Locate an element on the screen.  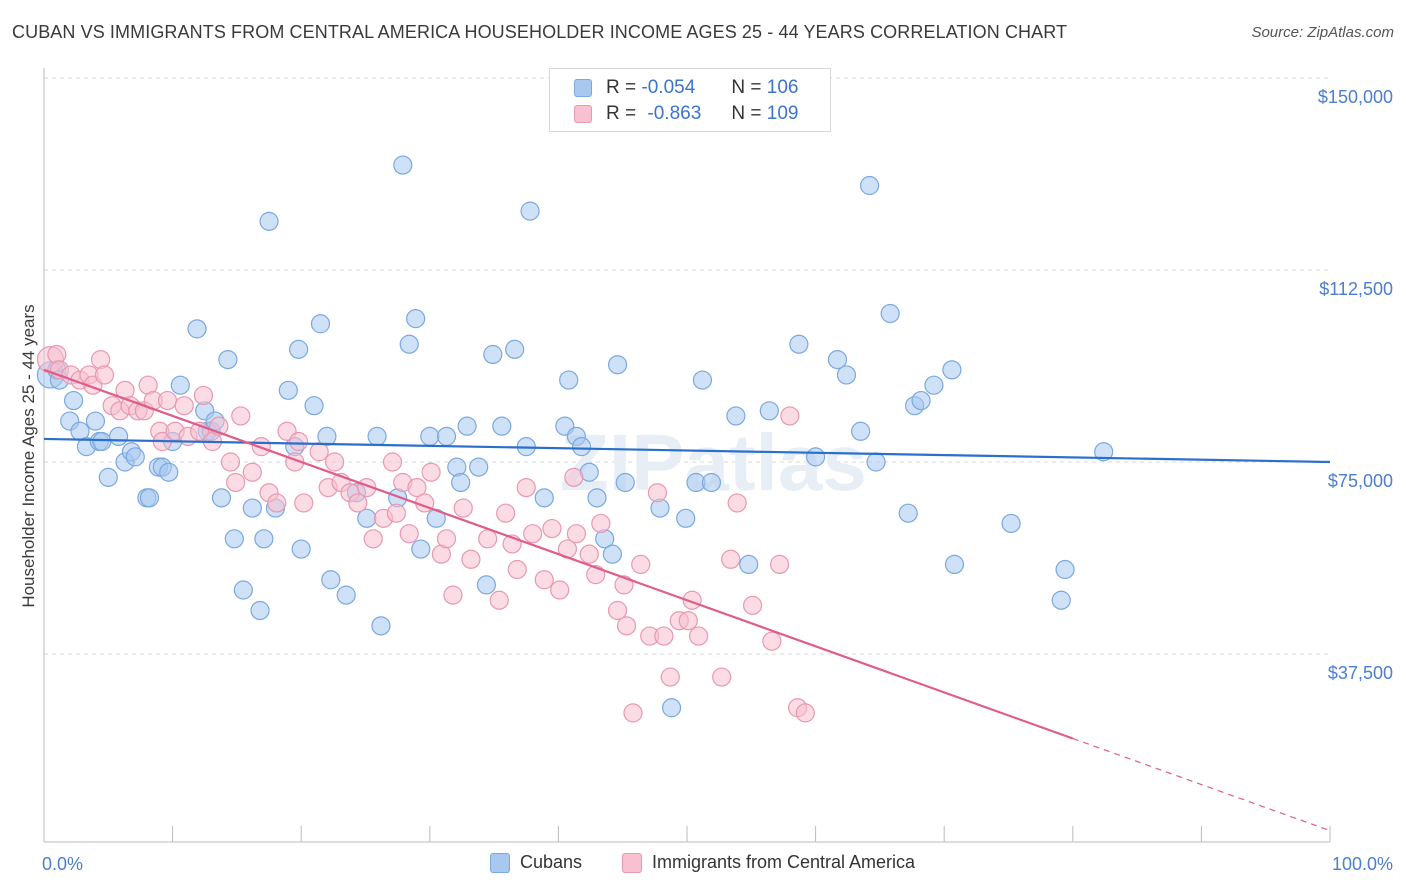
legend-row-central-america: R = -0.863 N = 109 is located at coordinates (686, 114).